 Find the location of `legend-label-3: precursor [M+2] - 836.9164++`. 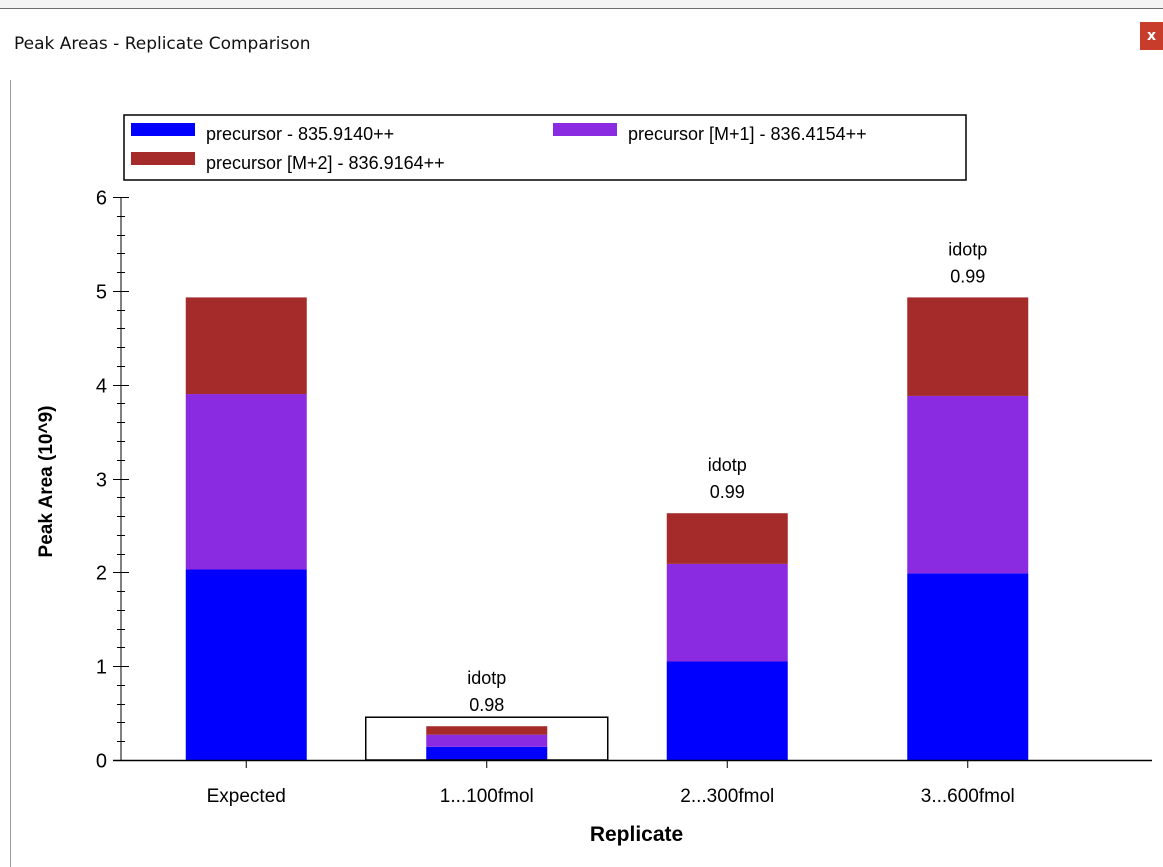

legend-label-3: precursor [M+2] - 836.9164++ is located at coordinates (325, 163).